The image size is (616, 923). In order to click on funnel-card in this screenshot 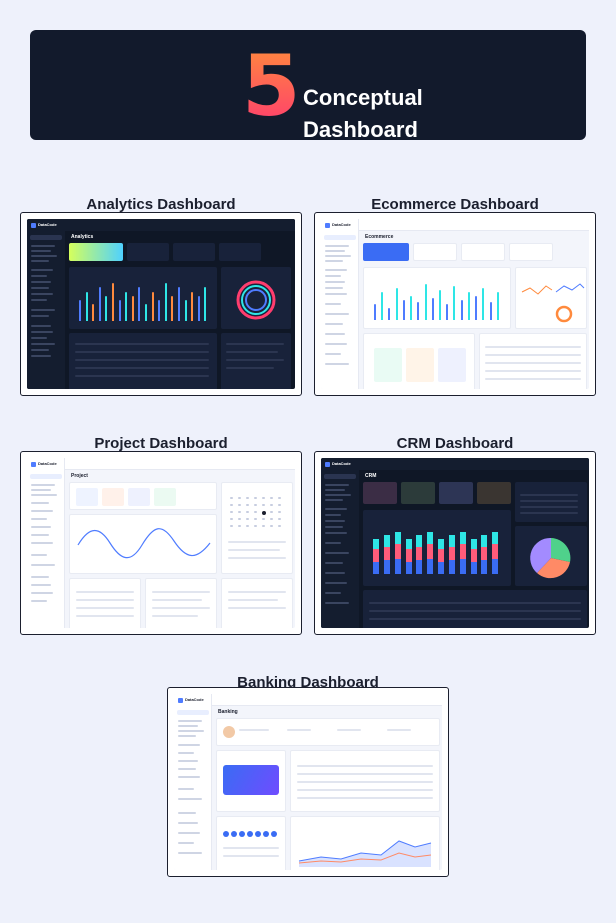, I will do `click(551, 556)`.